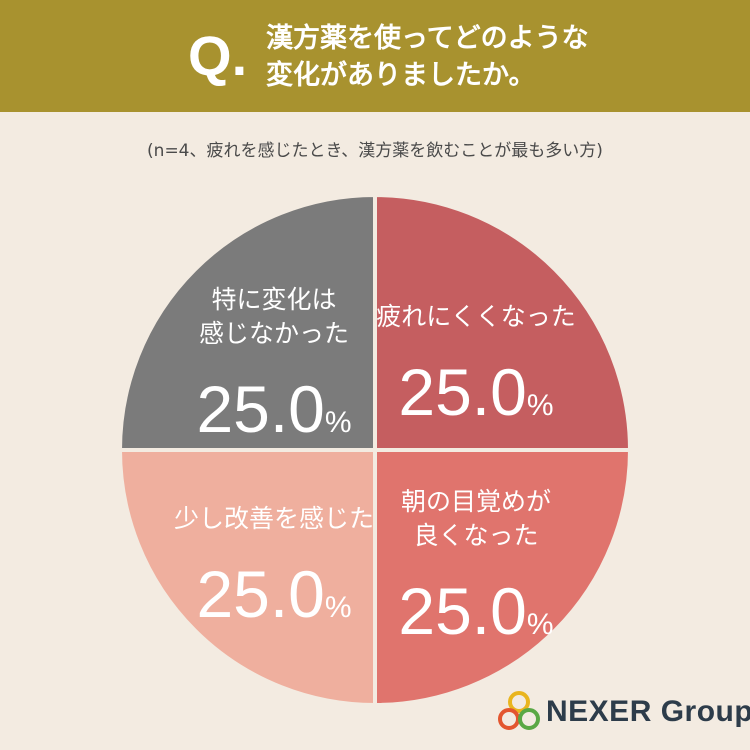 This screenshot has width=750, height=750. I want to click on question-text: 漢方薬を使ってどのような 変化がありましたか。, so click(476, 57).